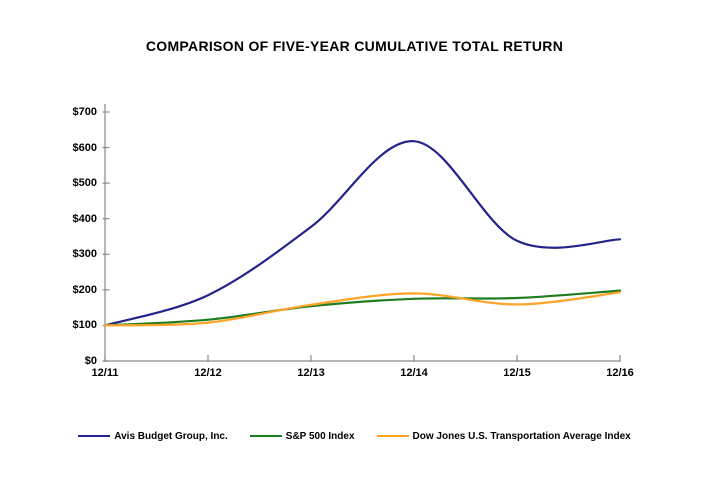  Describe the element at coordinates (311, 373) in the screenshot. I see `x-tick-label: 12/13` at that location.